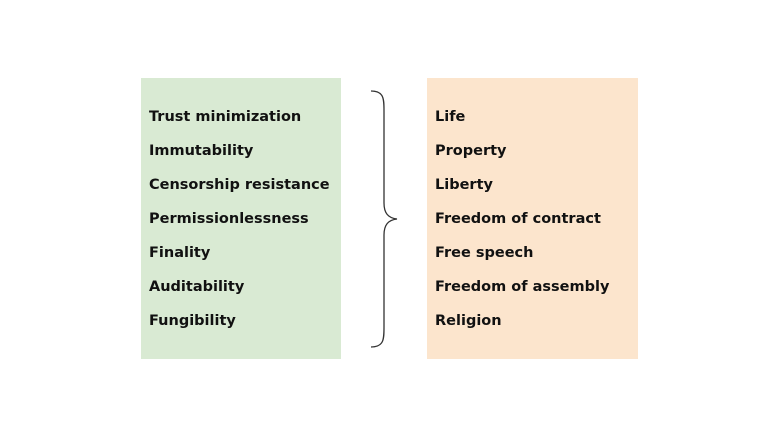 The width and height of the screenshot is (780, 438). What do you see at coordinates (229, 219) in the screenshot?
I see `left-list-item: Permissionlessness` at bounding box center [229, 219].